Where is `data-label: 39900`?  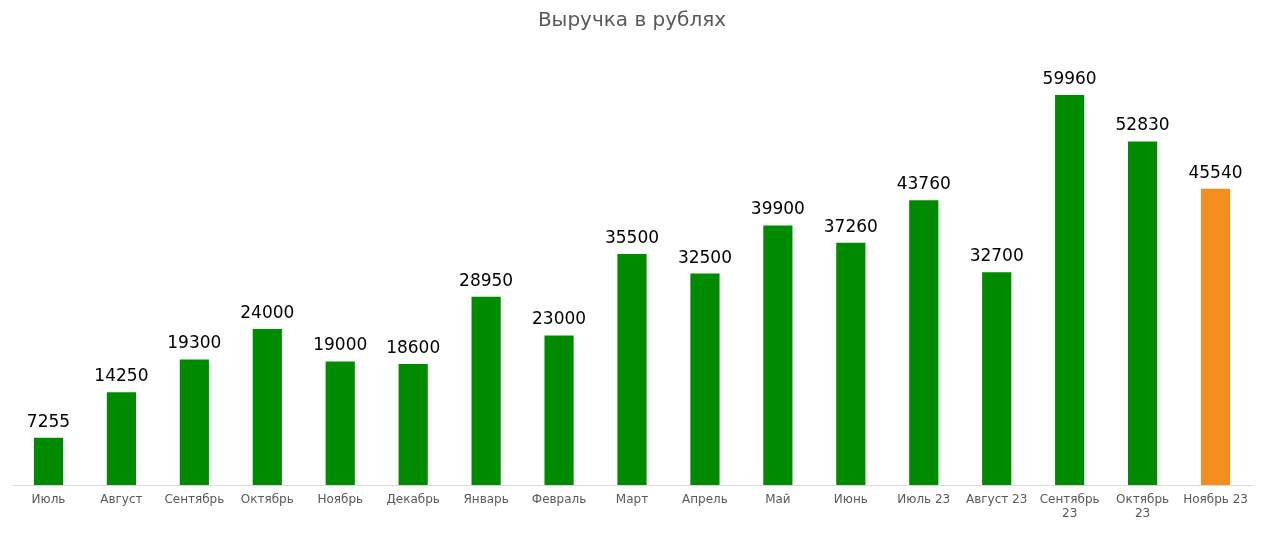 data-label: 39900 is located at coordinates (777, 208).